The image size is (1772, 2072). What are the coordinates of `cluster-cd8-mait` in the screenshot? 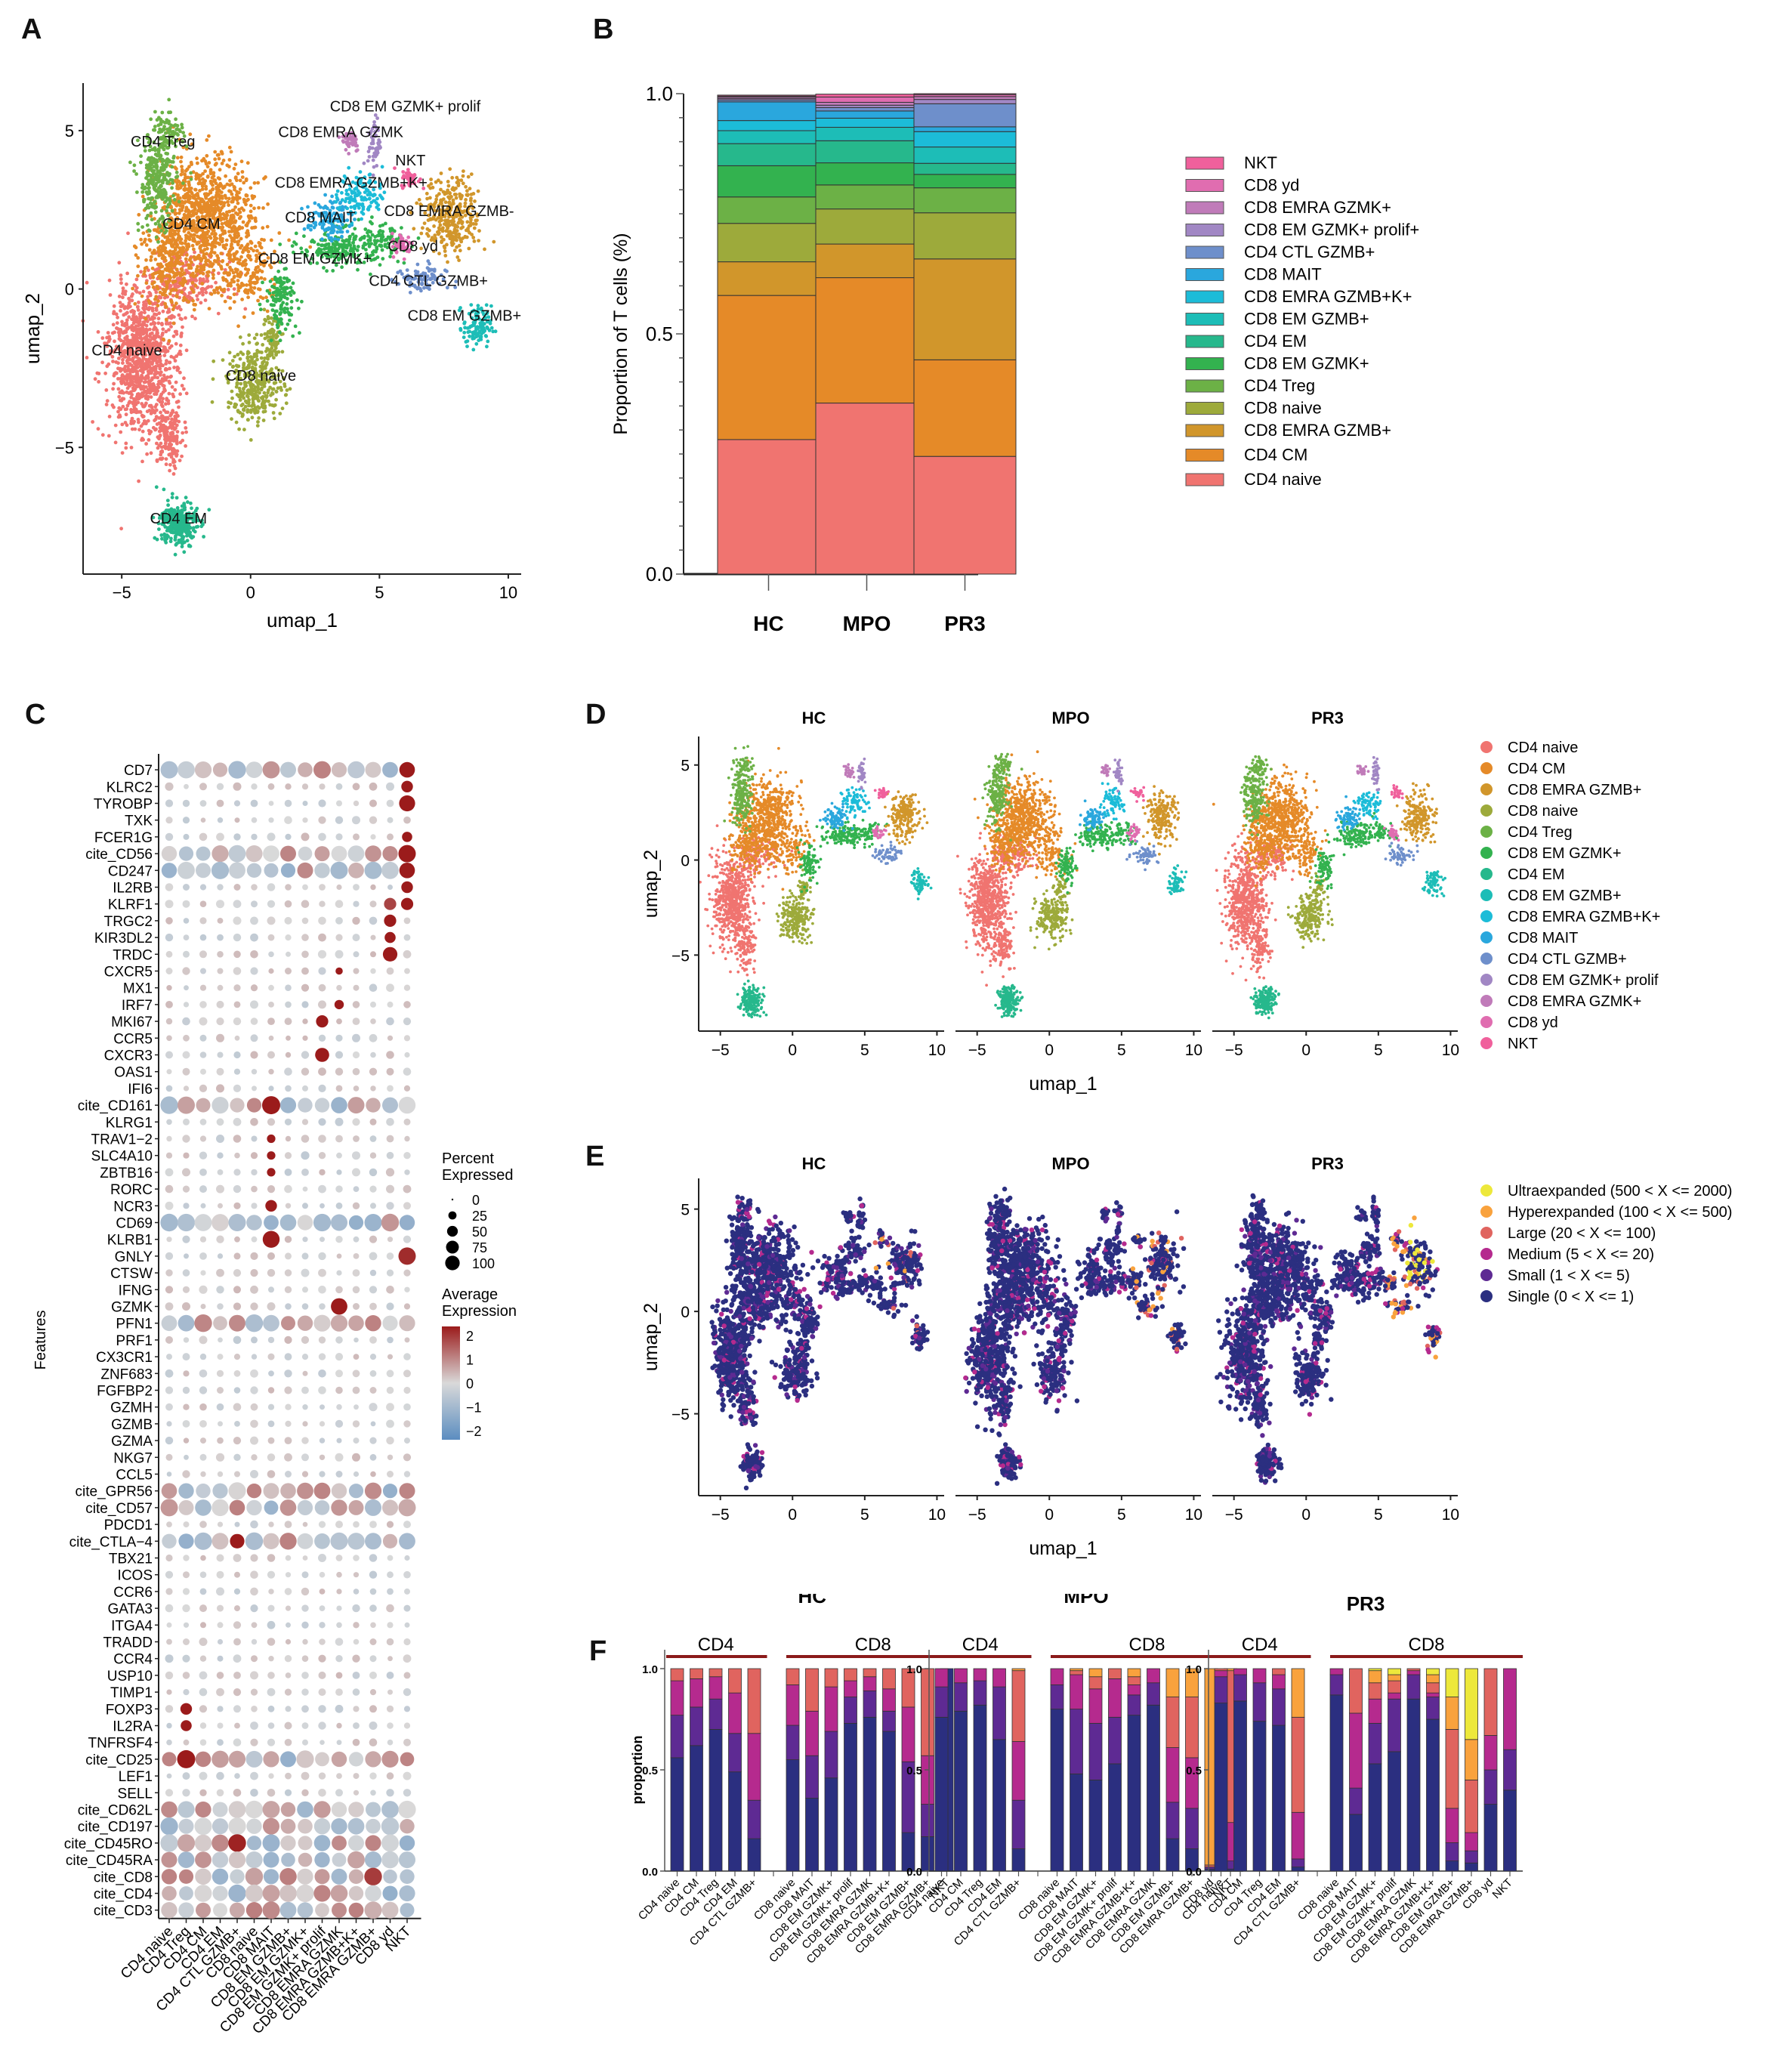 It's located at (328, 218).